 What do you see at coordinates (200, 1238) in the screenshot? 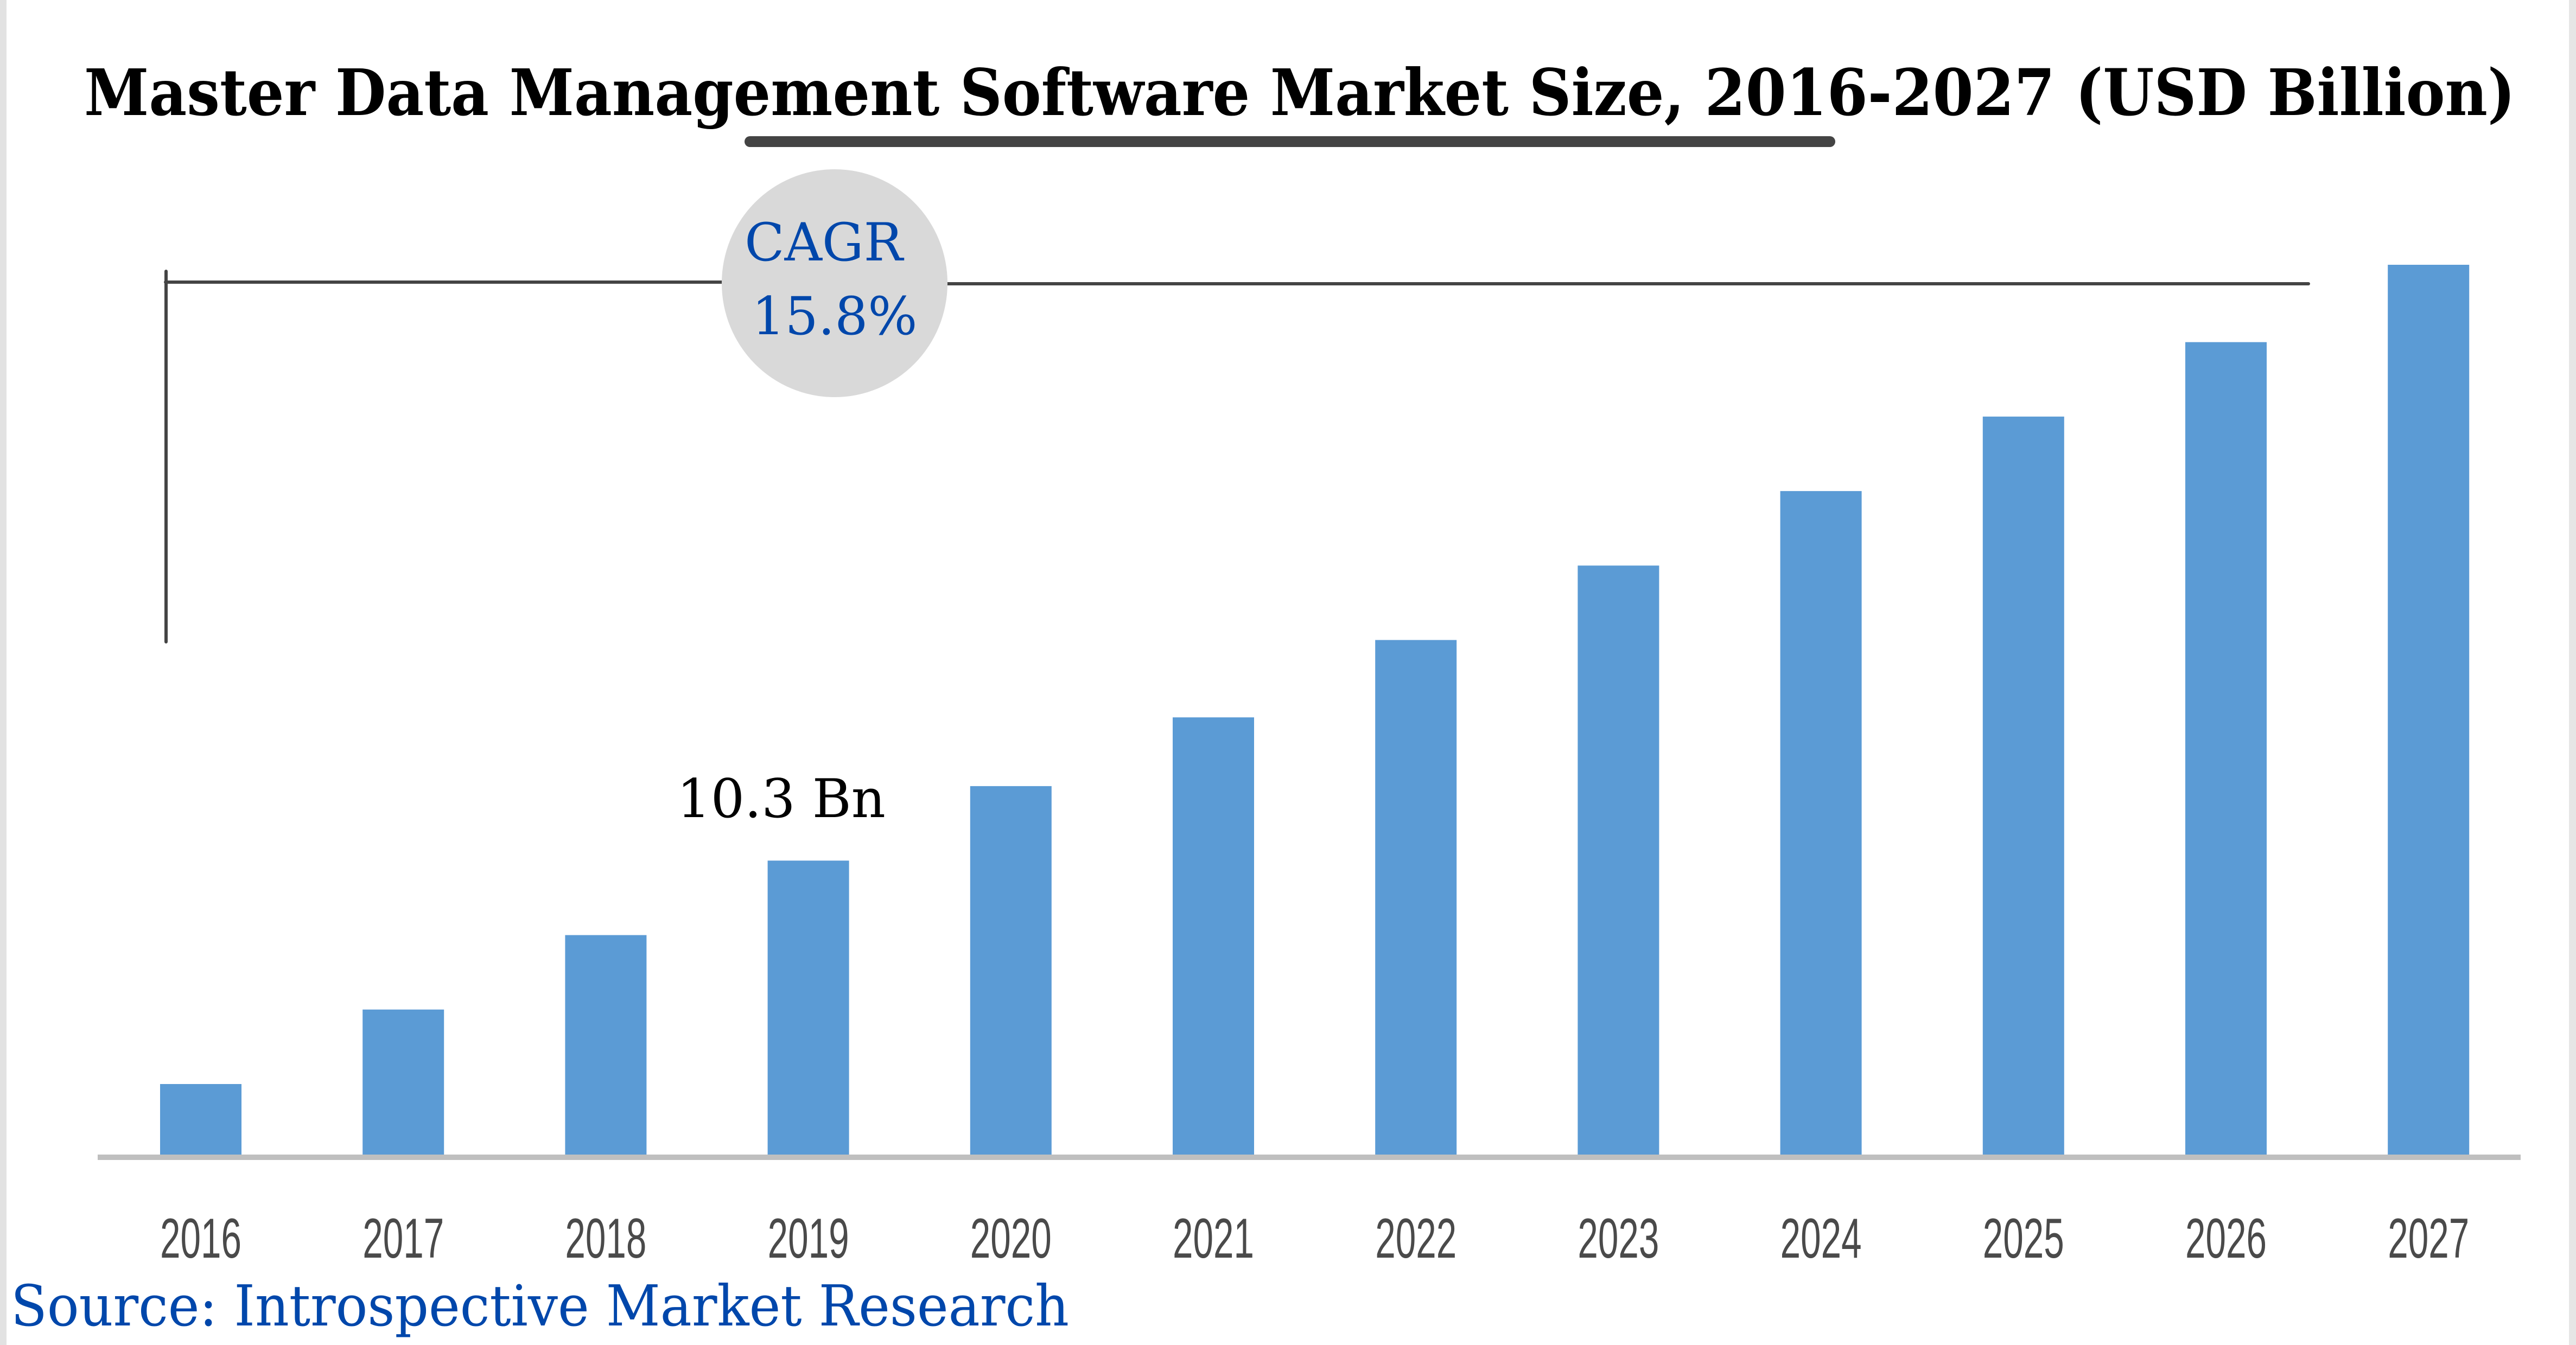
I see `x-tick-label-2016: 2016` at bounding box center [200, 1238].